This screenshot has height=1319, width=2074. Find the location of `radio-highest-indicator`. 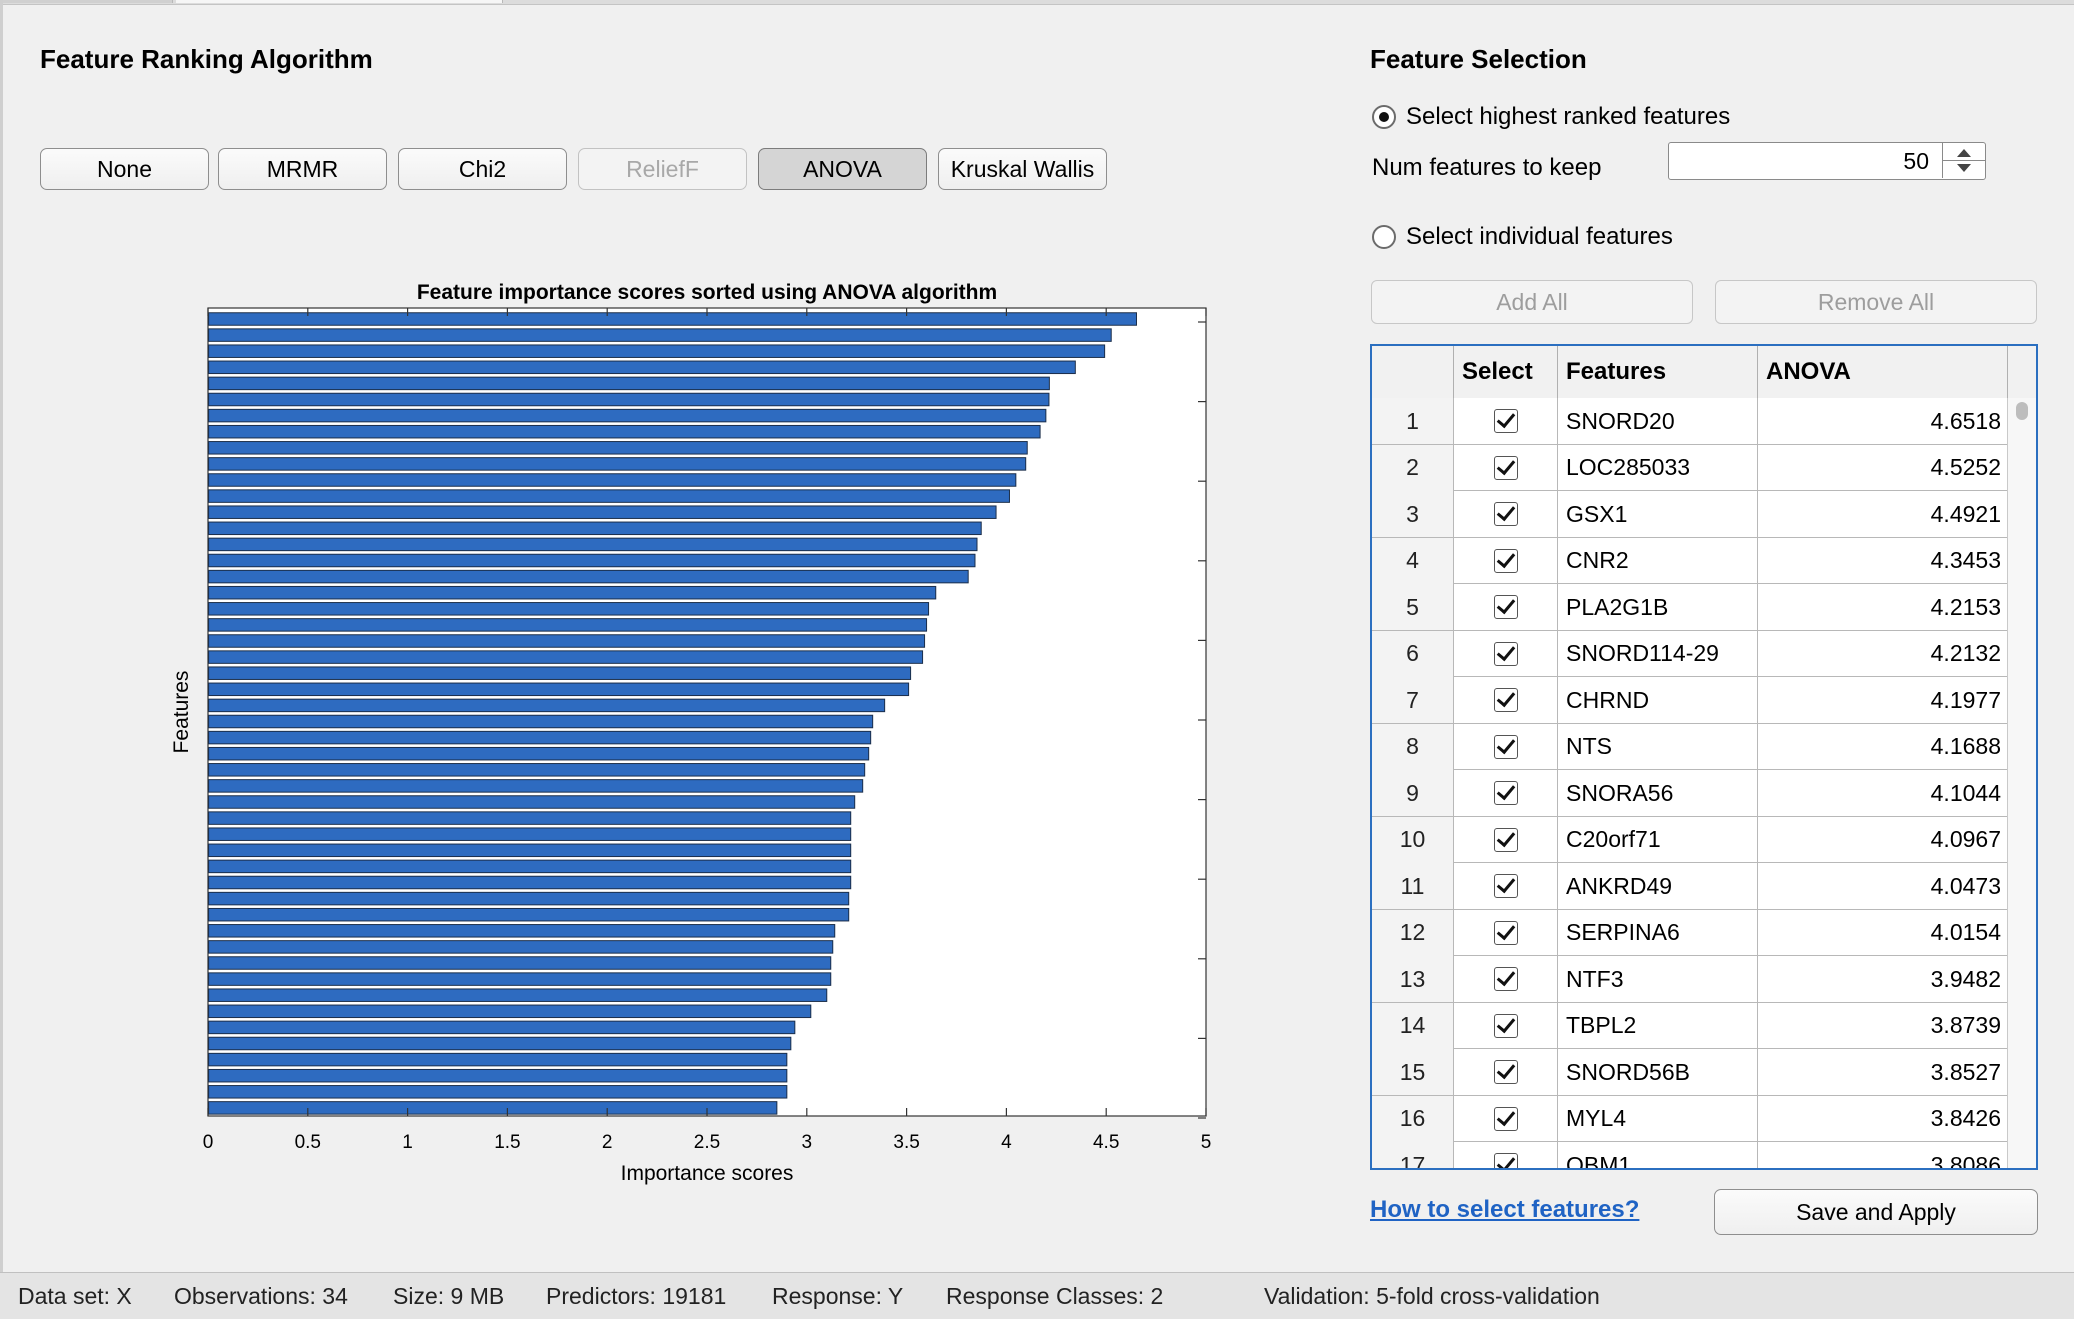

radio-highest-indicator is located at coordinates (1384, 117).